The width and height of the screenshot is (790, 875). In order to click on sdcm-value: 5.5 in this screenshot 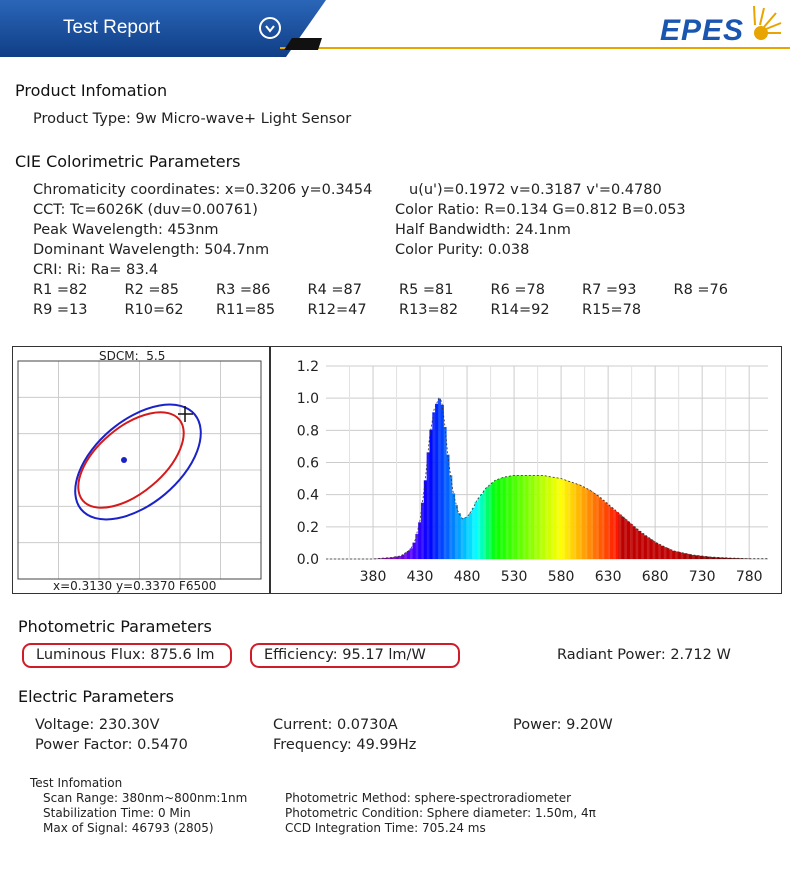, I will do `click(156, 356)`.